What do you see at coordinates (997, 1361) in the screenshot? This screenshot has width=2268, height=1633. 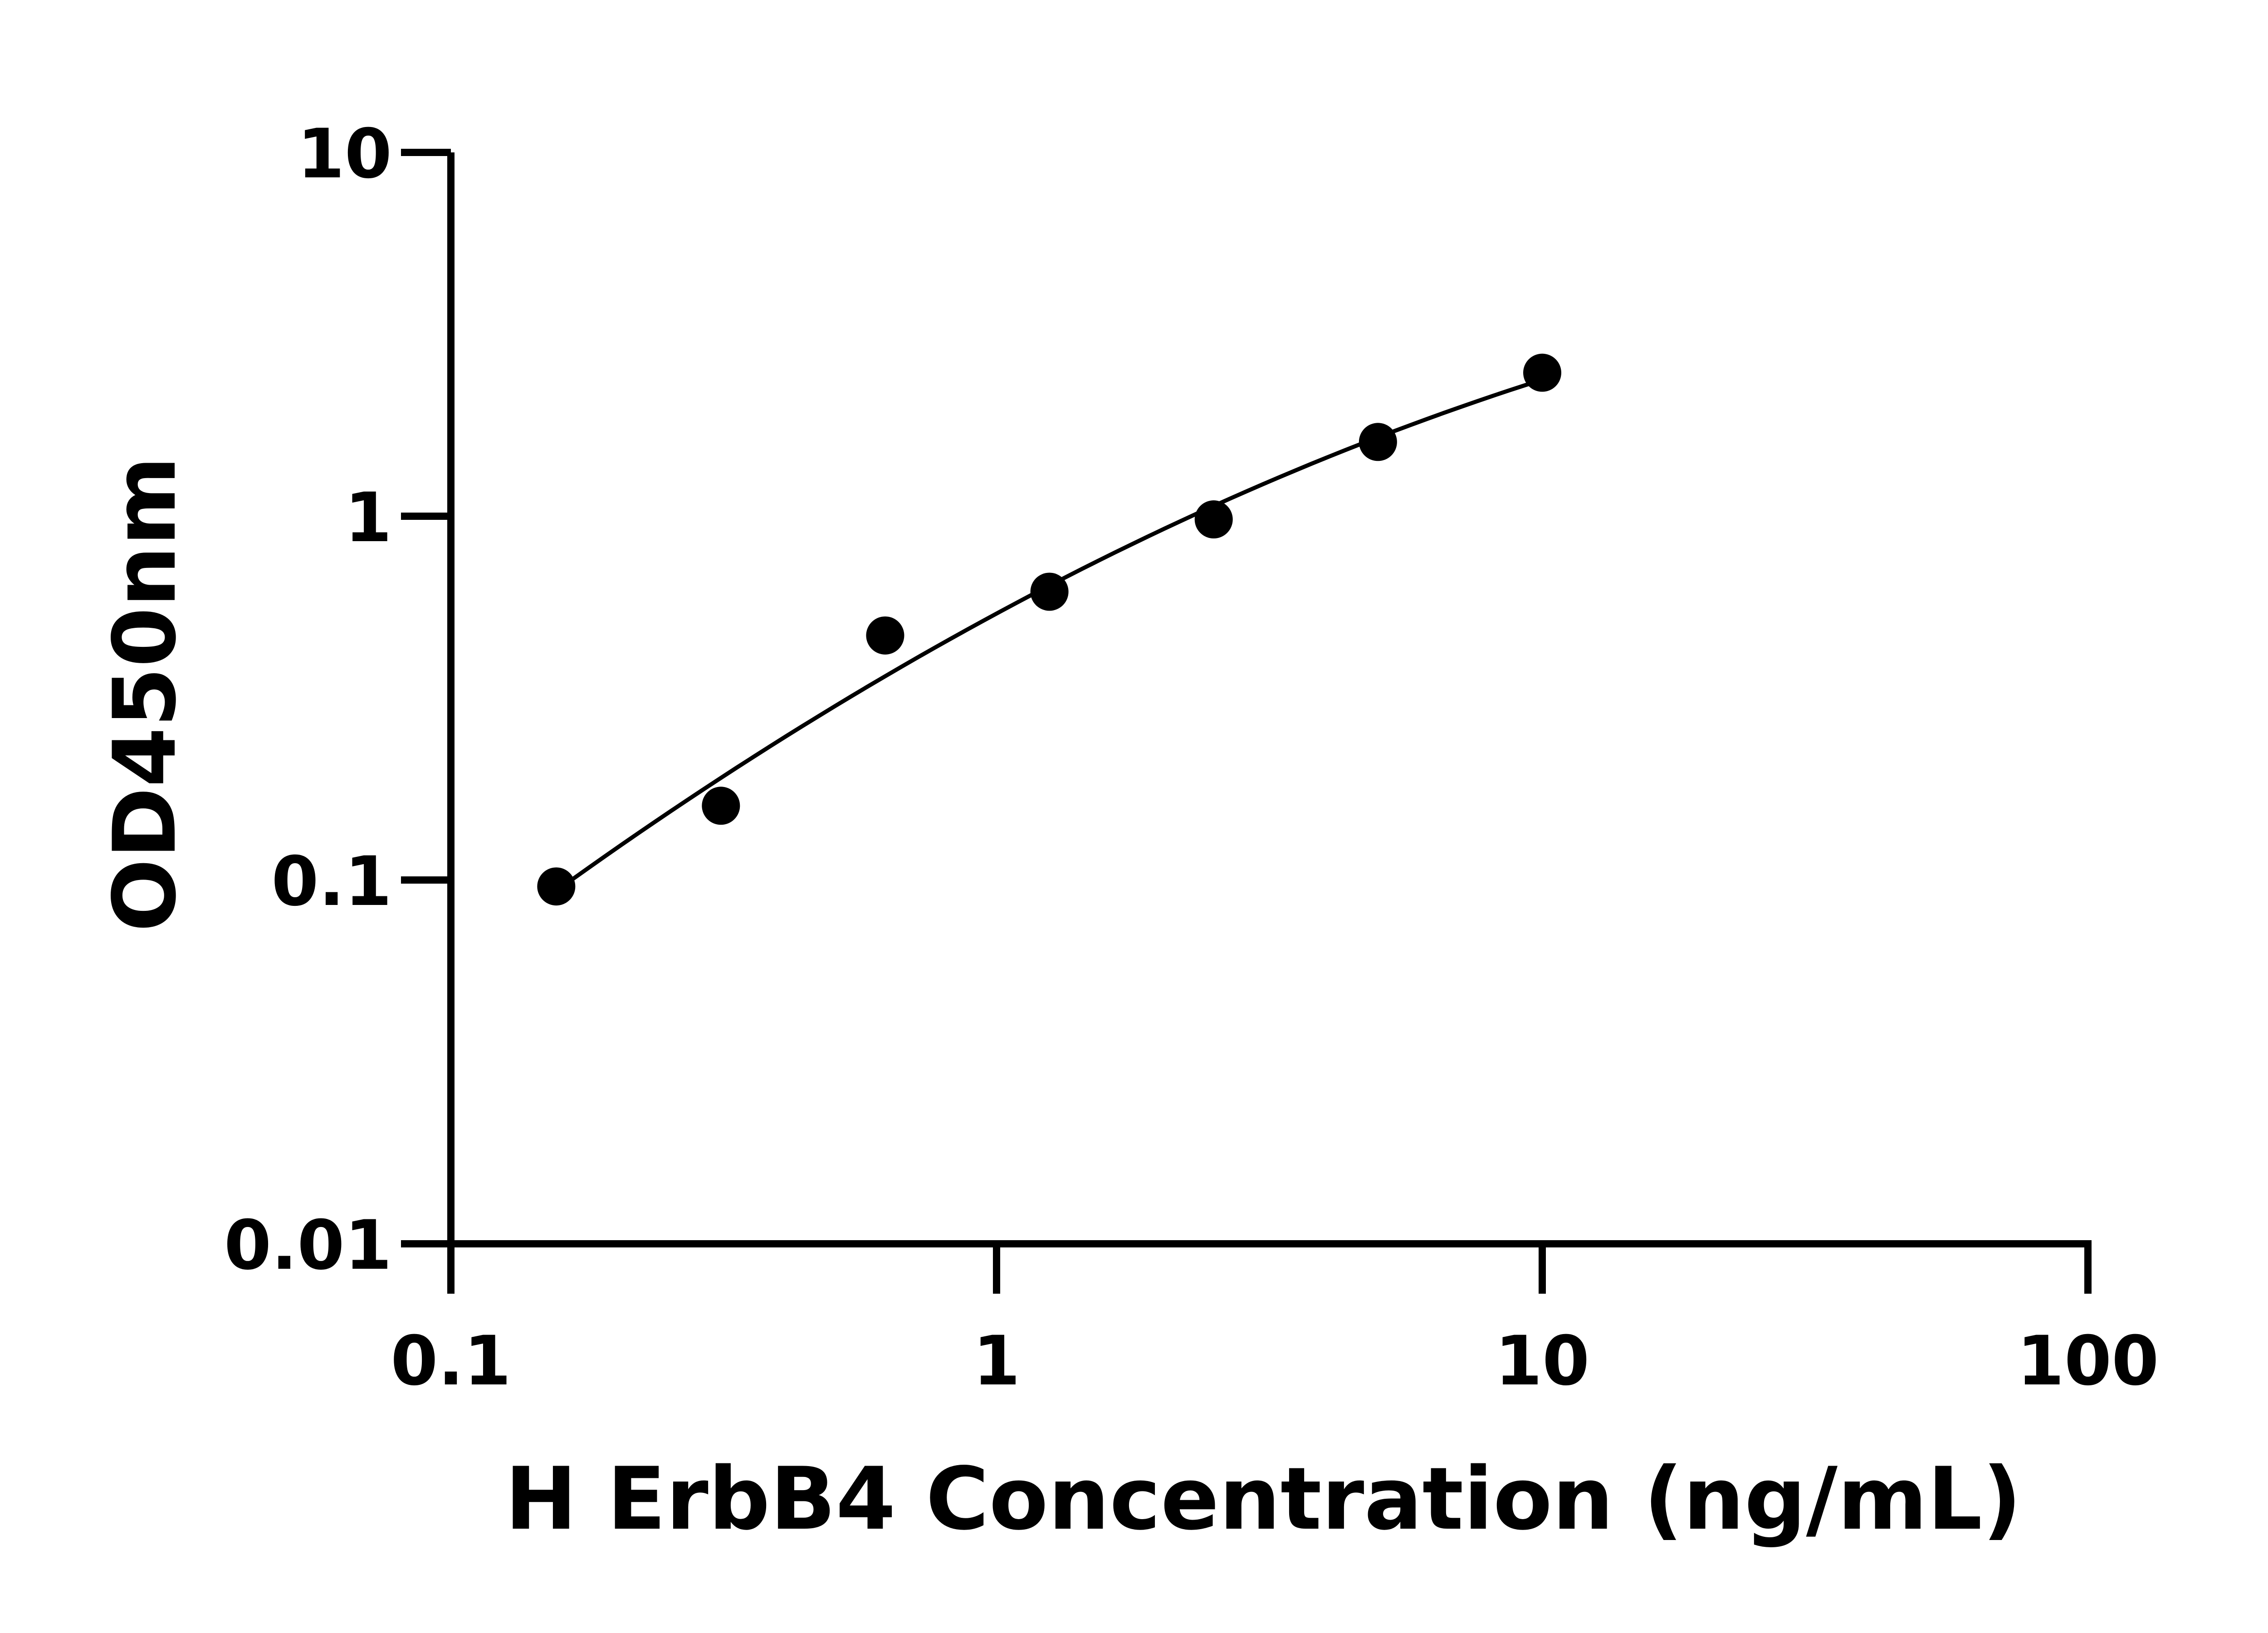 I see `x-tick-label: 1` at bounding box center [997, 1361].